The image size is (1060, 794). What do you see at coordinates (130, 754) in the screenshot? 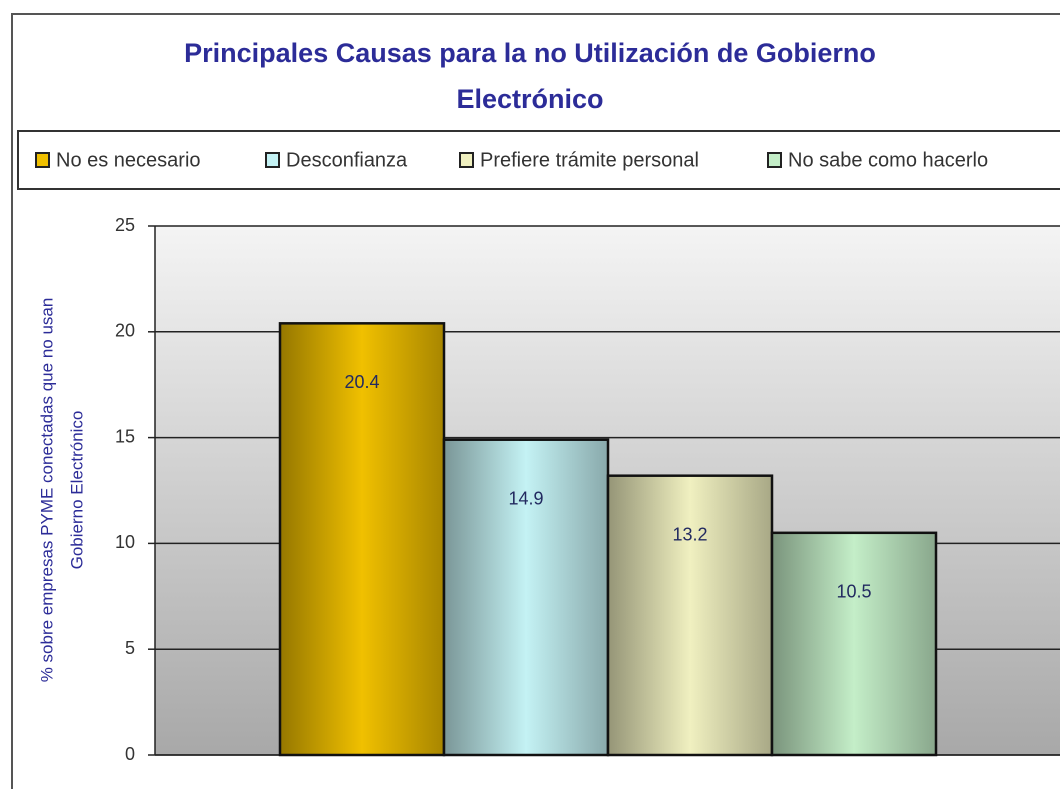
I see `y-tick-label: 0` at bounding box center [130, 754].